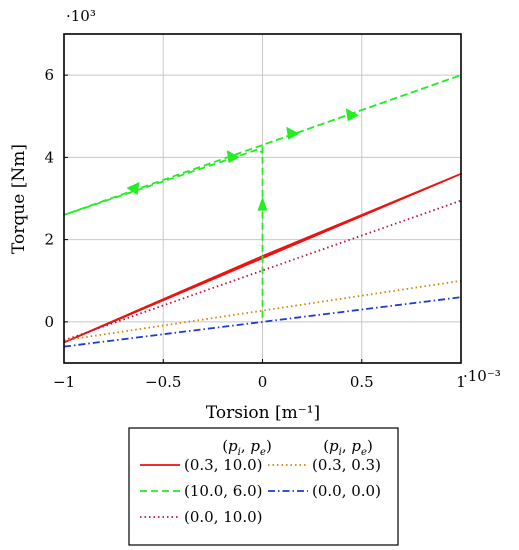  What do you see at coordinates (263, 413) in the screenshot?
I see `x-axis-label: Torsion [m⁻¹]` at bounding box center [263, 413].